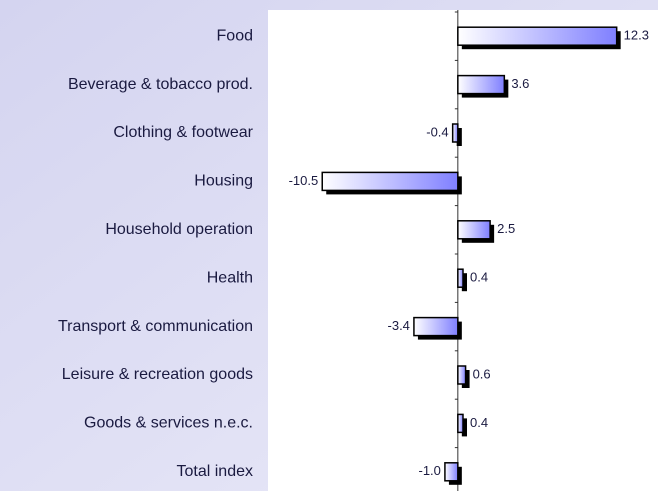 Image resolution: width=658 pixels, height=491 pixels. What do you see at coordinates (304, 180) in the screenshot?
I see `value-label: -10.5` at bounding box center [304, 180].